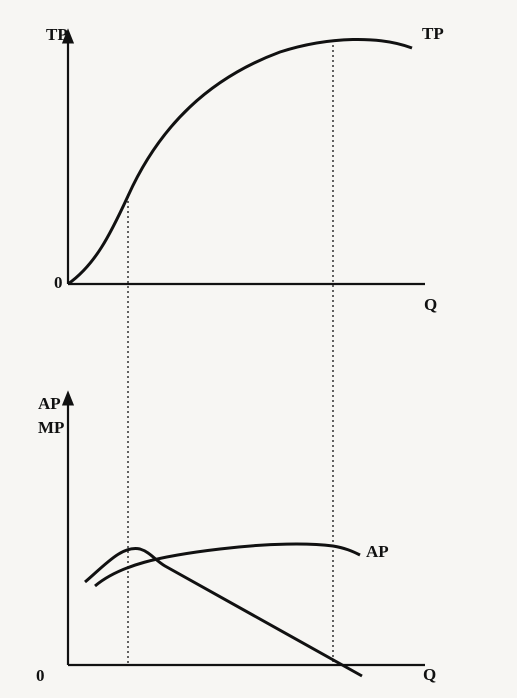 The height and width of the screenshot is (698, 517). What do you see at coordinates (49, 403) in the screenshot?
I see `y-axis-label: AP` at bounding box center [49, 403].